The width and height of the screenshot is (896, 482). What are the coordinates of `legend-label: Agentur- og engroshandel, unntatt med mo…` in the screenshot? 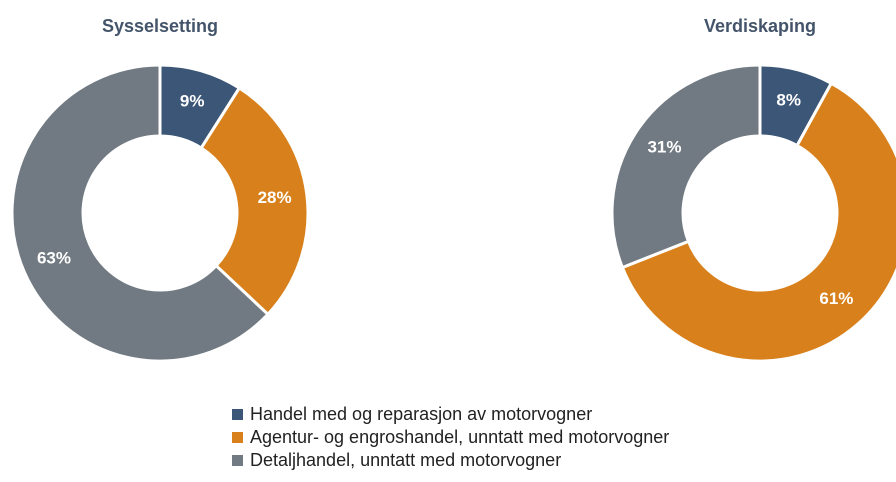 It's located at (459, 437).